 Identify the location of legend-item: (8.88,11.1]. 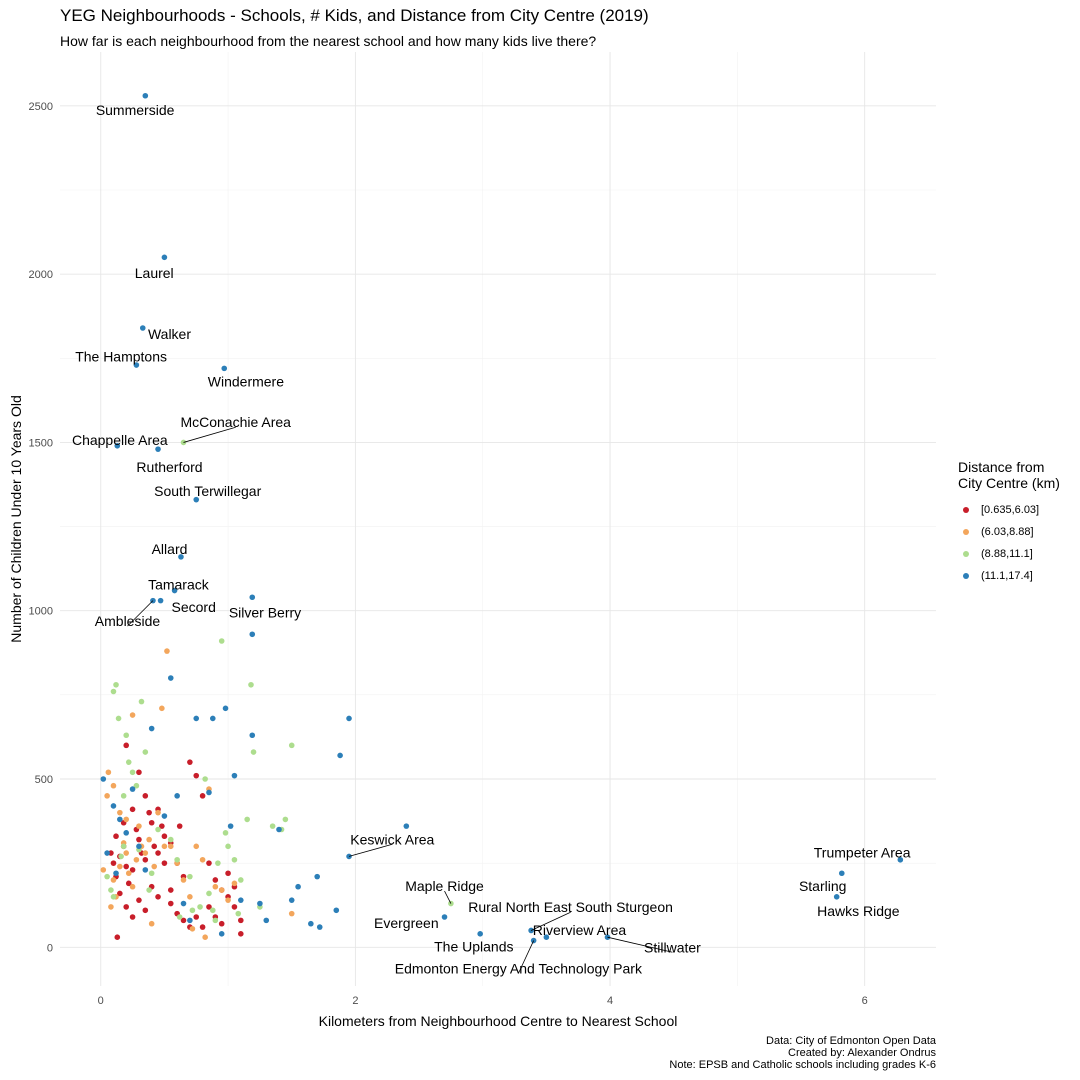
(1018, 554).